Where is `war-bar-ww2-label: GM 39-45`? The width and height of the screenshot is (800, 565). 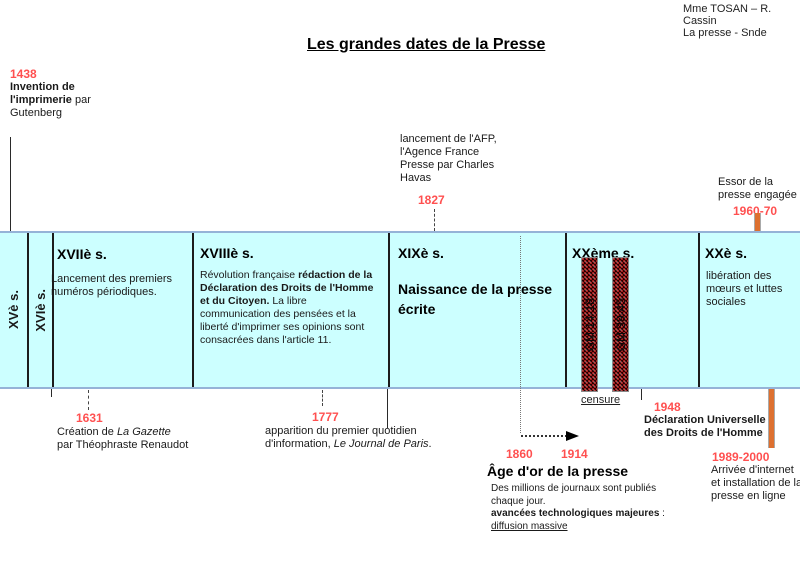
war-bar-ww2-label: GM 39-45 is located at coordinates (620, 324).